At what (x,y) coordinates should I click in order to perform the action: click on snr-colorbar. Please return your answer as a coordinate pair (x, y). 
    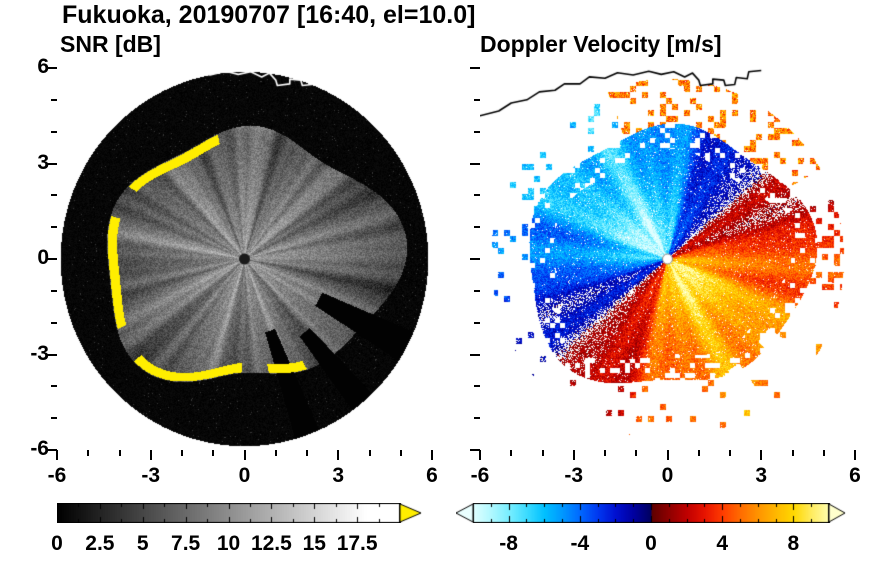
    Looking at the image, I should click on (239, 513).